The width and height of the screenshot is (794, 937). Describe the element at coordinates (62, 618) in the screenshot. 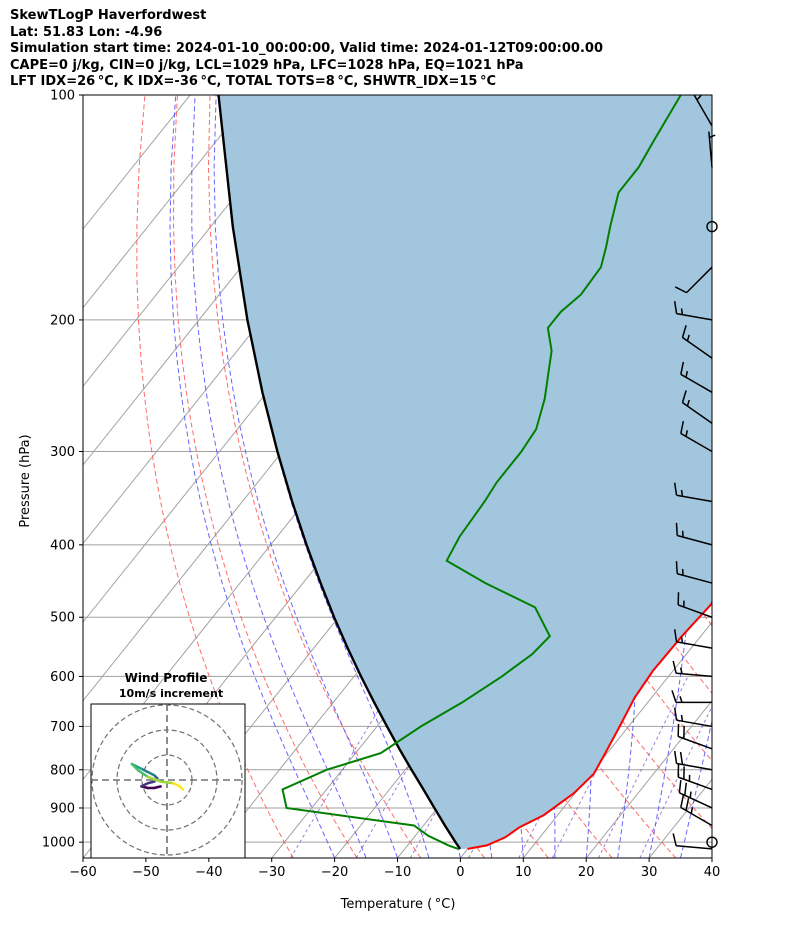

I see `y-tick-label: 500` at that location.